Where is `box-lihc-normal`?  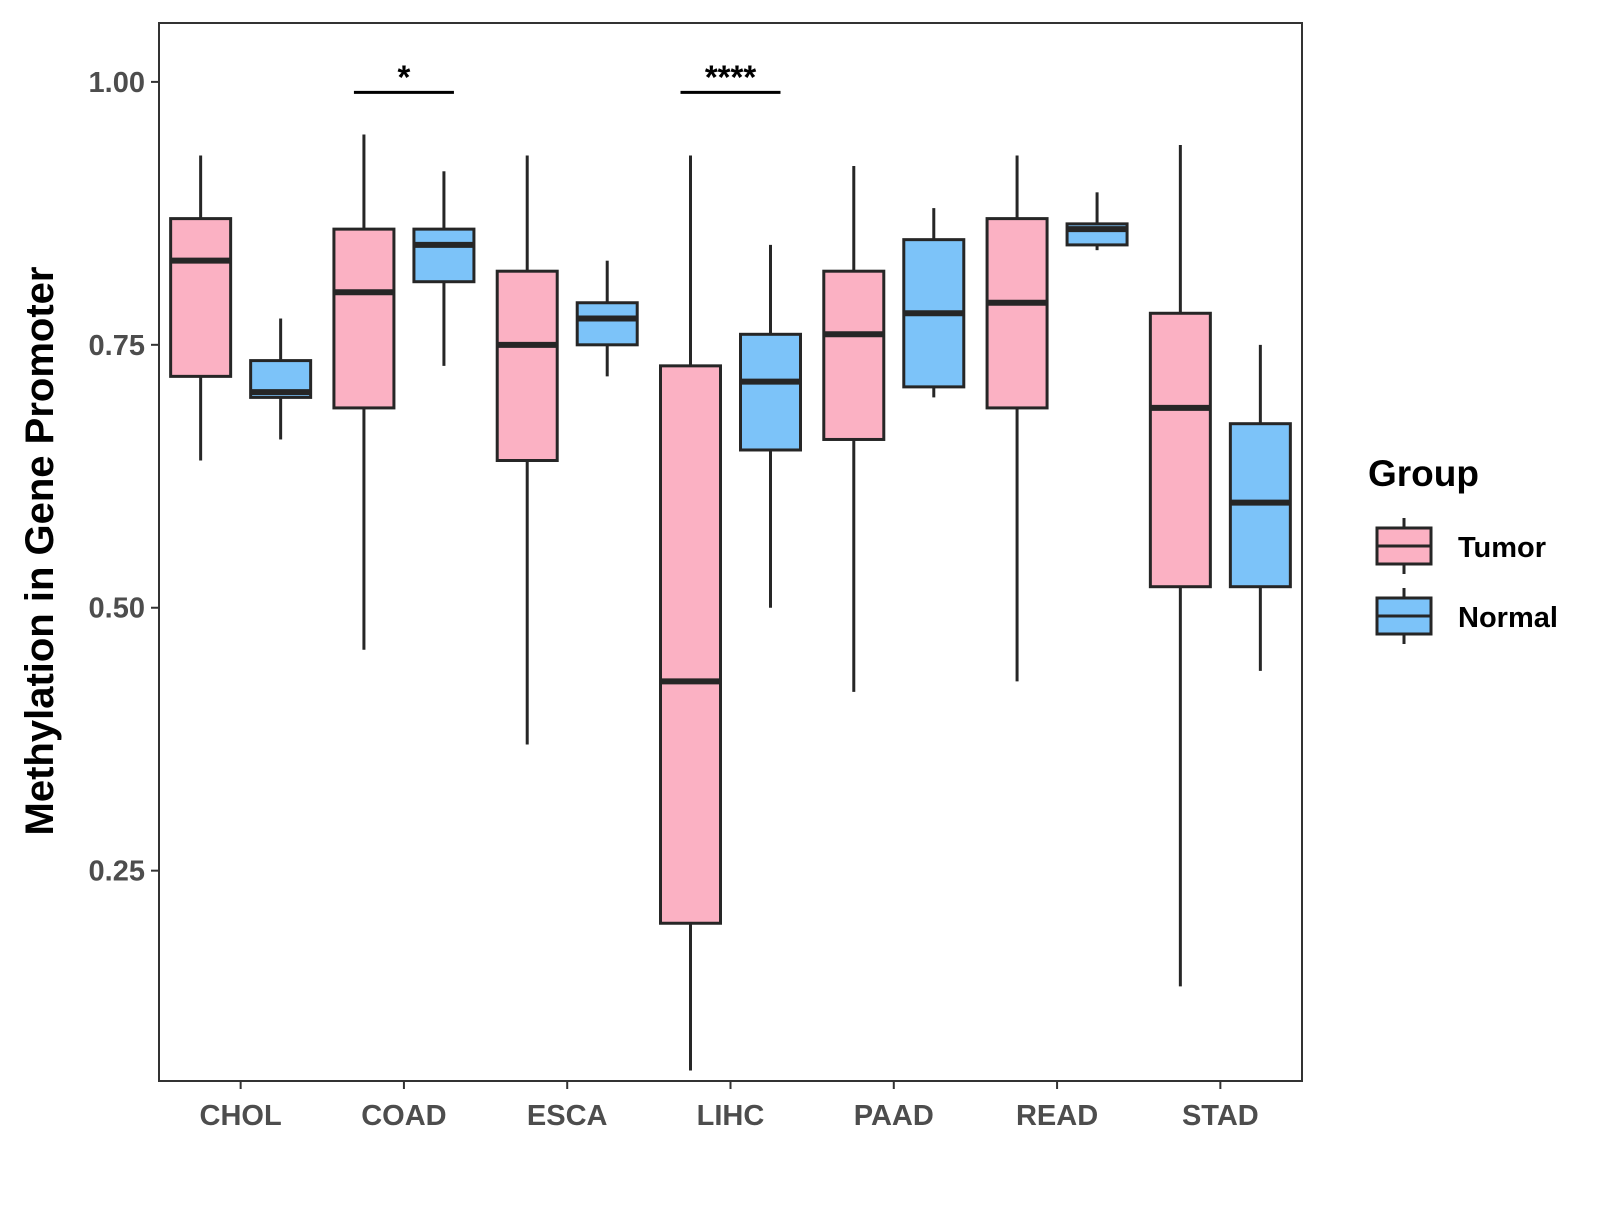
box-lihc-normal is located at coordinates (770, 426).